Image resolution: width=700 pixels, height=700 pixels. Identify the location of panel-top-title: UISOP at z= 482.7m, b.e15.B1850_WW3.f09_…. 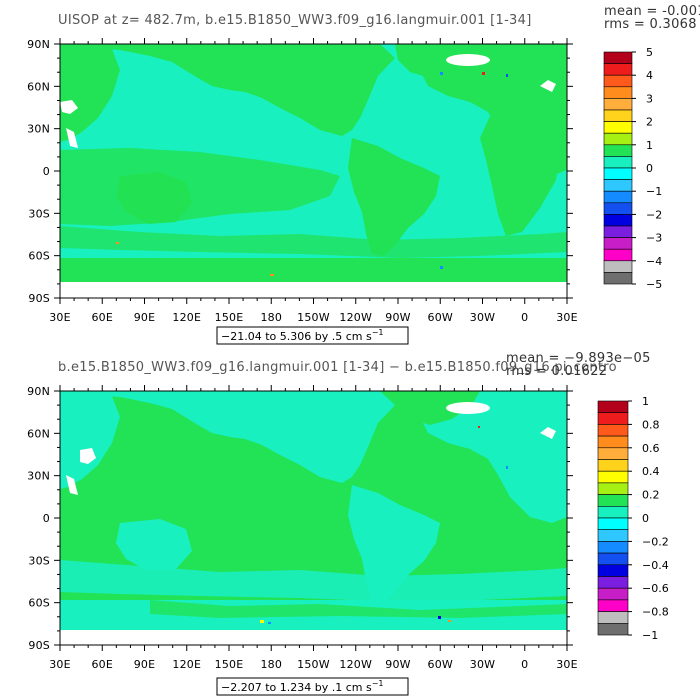
(295, 20).